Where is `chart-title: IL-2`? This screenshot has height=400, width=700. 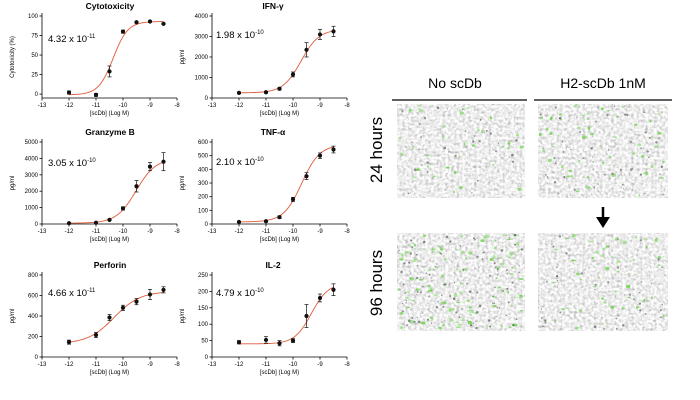 chart-title: IL-2 is located at coordinates (272, 265).